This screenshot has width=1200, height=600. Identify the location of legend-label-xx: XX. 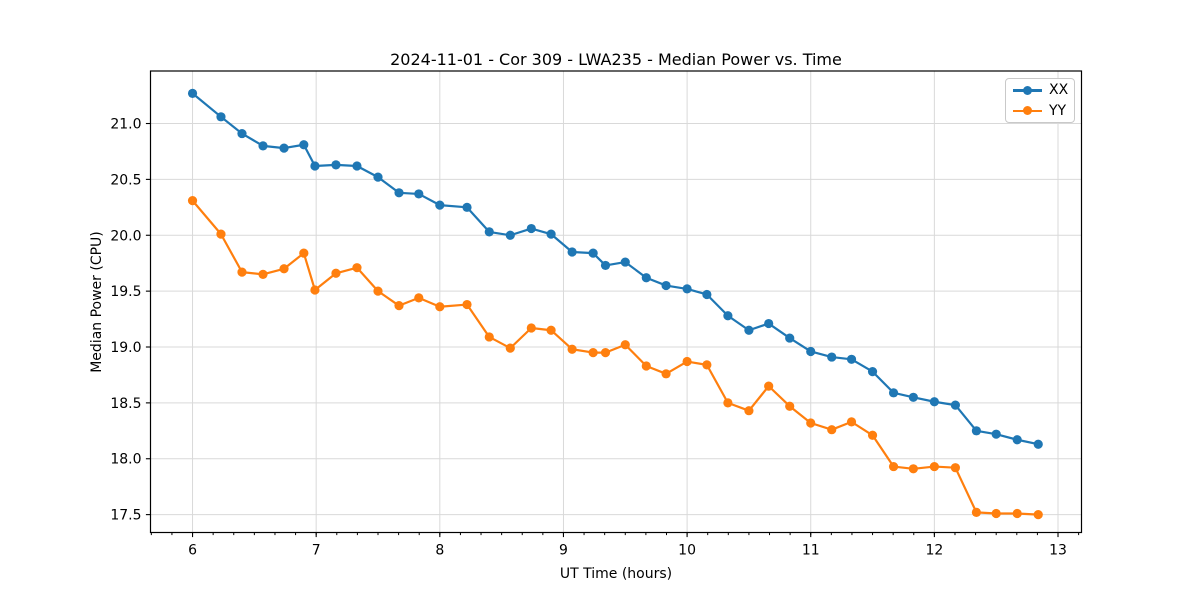
(1059, 90).